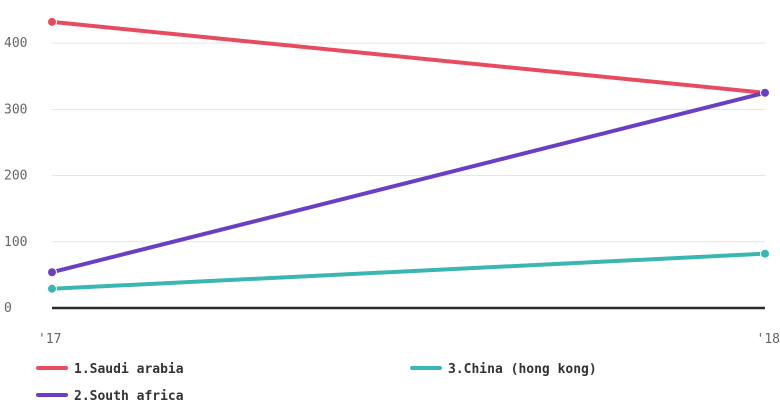 The image size is (780, 405). Describe the element at coordinates (522, 369) in the screenshot. I see `legend-label: 3.China (hong kong)` at that location.